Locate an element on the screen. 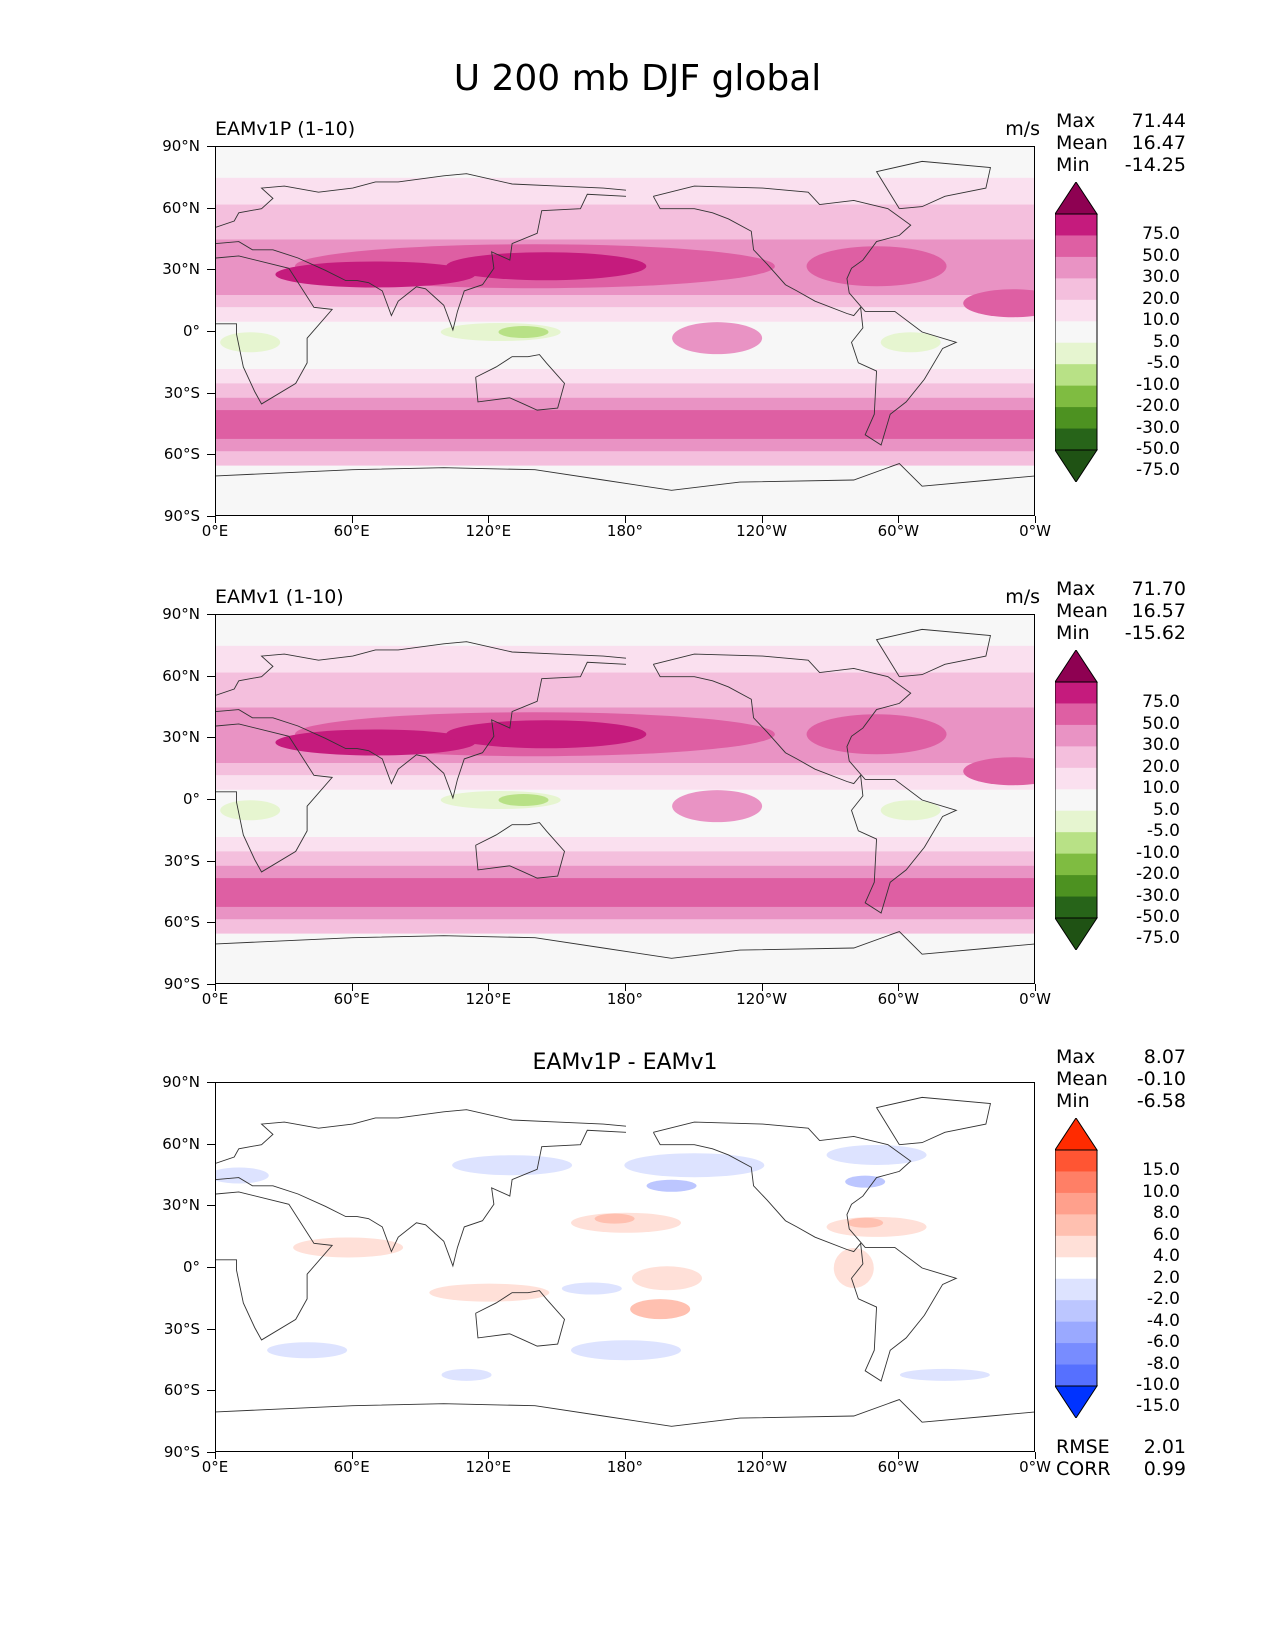 This screenshot has width=1275, height=1650. lon-tick-label: 0°E is located at coordinates (215, 999).